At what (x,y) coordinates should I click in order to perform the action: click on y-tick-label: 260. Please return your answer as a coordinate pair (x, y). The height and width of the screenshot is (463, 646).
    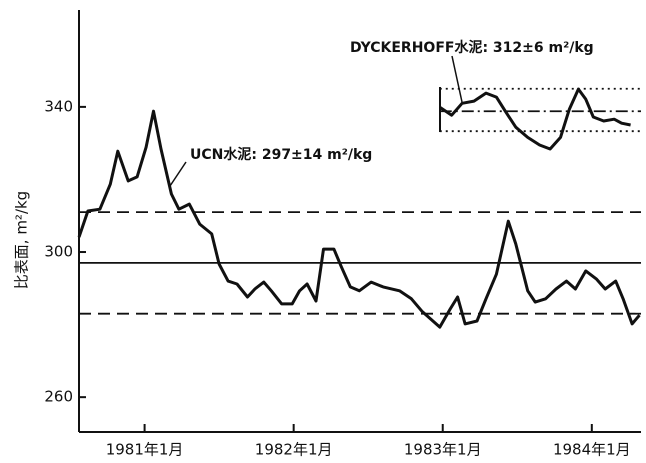
    Looking at the image, I should click on (58, 397).